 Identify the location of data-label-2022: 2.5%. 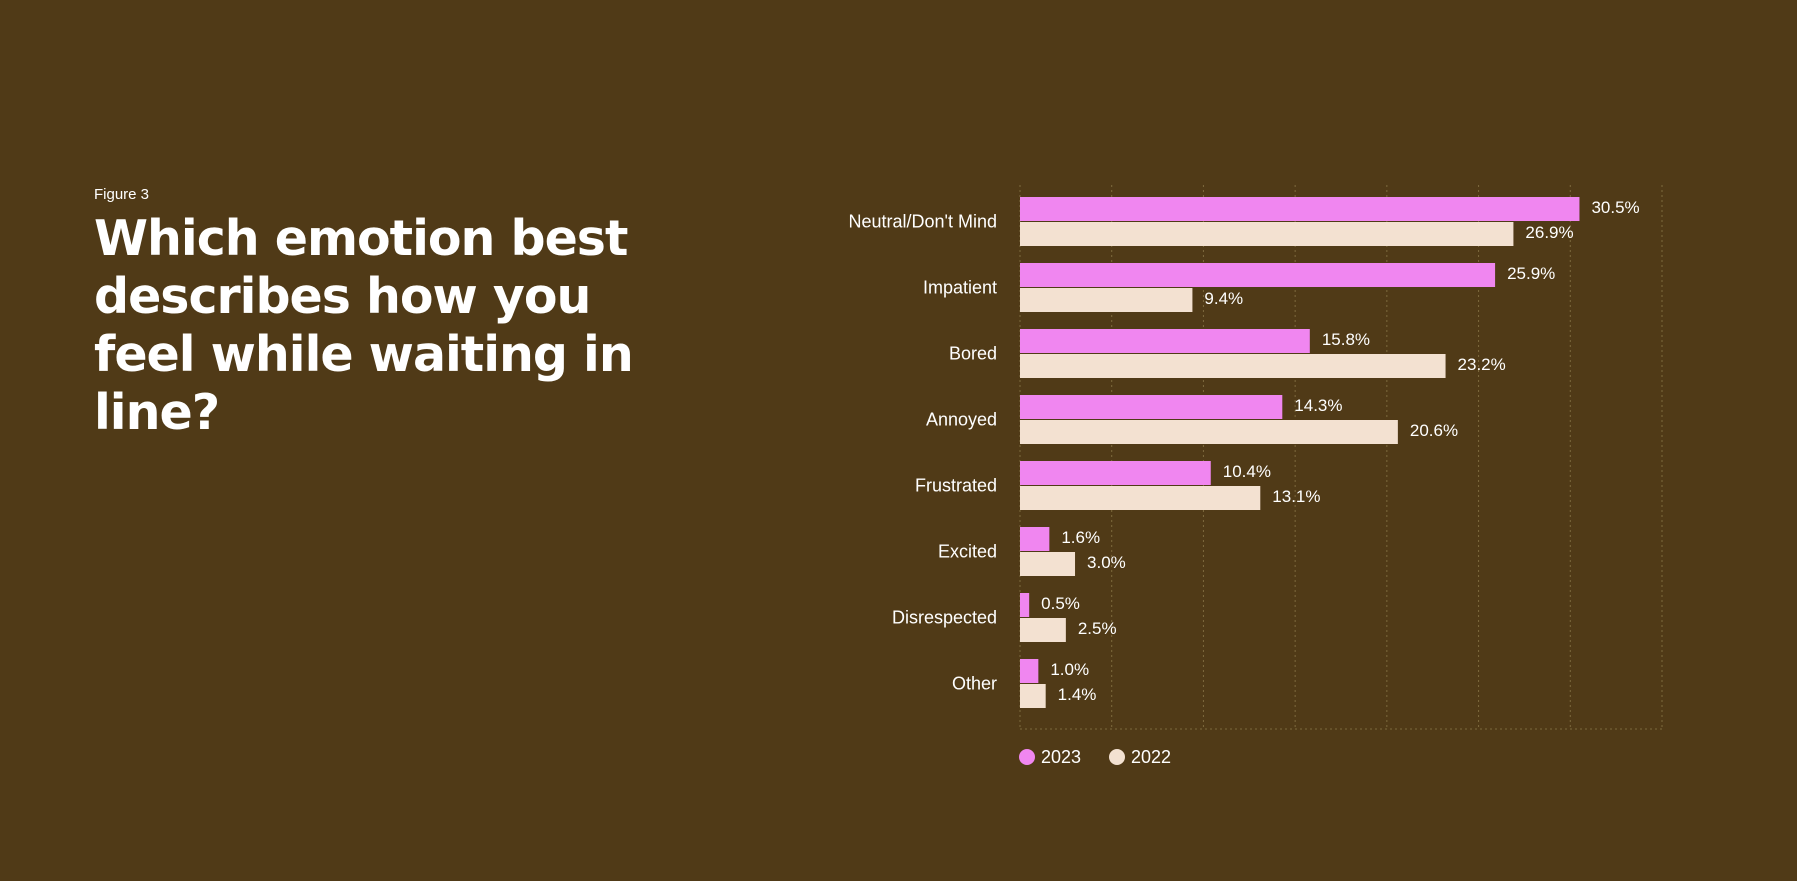
(1097, 628).